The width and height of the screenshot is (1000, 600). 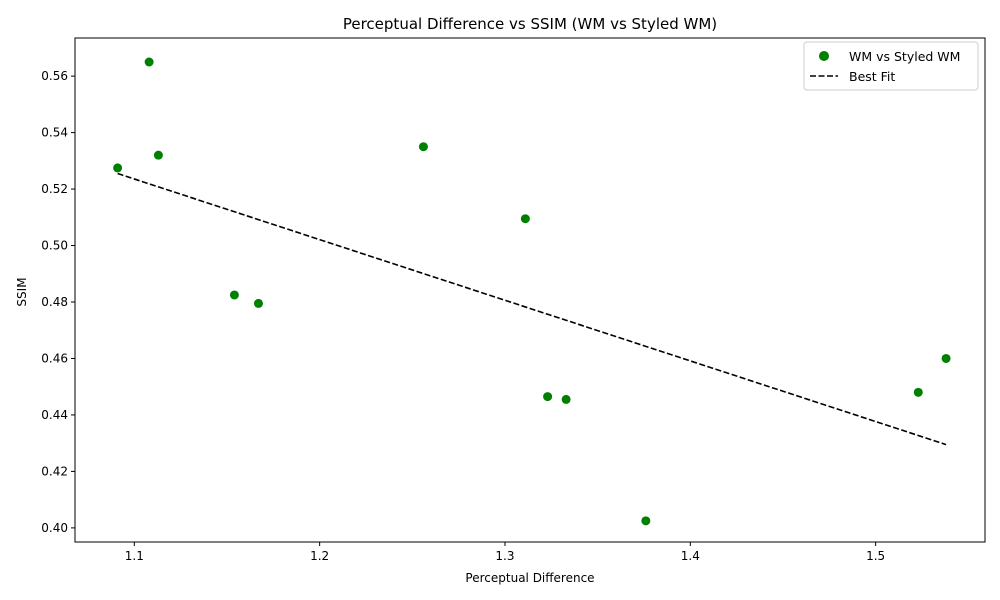 What do you see at coordinates (54, 133) in the screenshot?
I see `y-tick-label: 0.54` at bounding box center [54, 133].